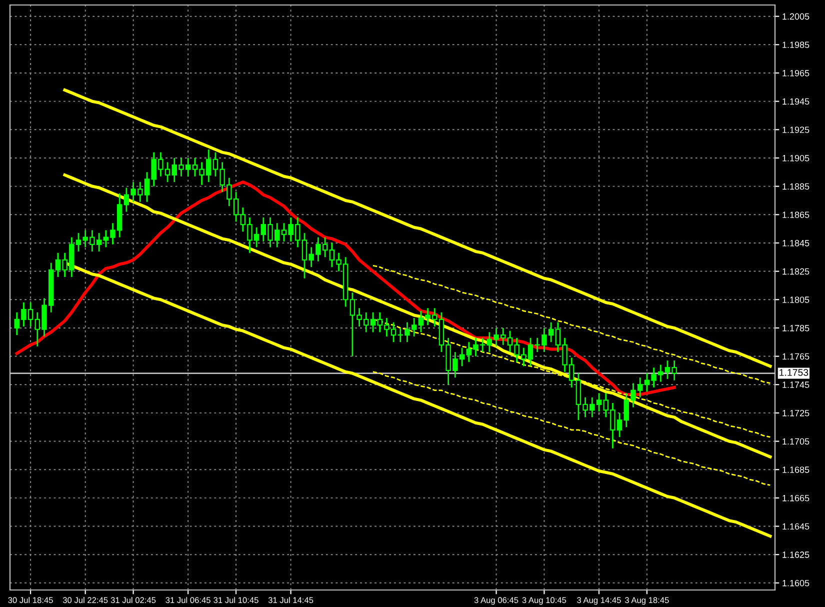 The image size is (825, 607). I want to click on y-tick-label: 1.1805, so click(796, 299).